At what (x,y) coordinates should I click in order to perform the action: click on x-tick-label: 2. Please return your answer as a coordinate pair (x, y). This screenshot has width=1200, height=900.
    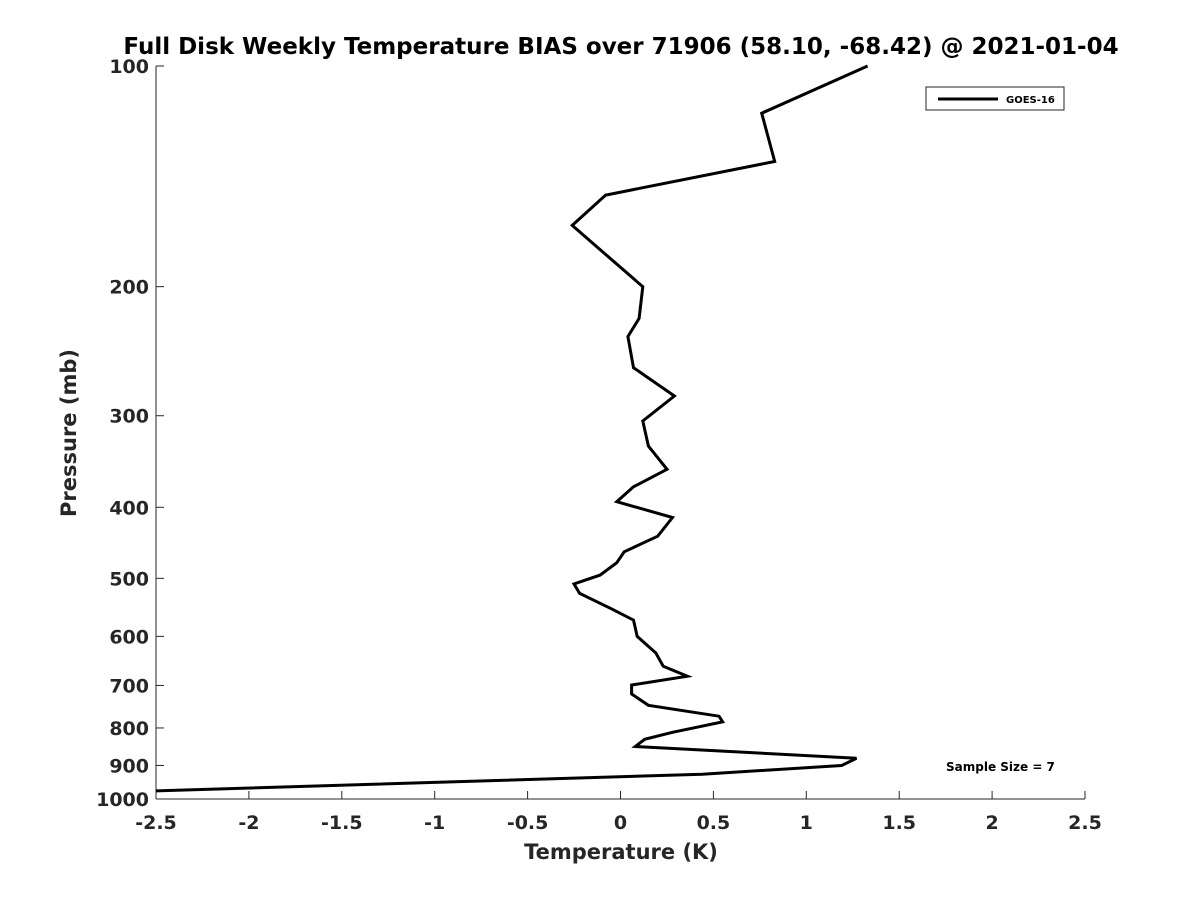
    Looking at the image, I should click on (991, 823).